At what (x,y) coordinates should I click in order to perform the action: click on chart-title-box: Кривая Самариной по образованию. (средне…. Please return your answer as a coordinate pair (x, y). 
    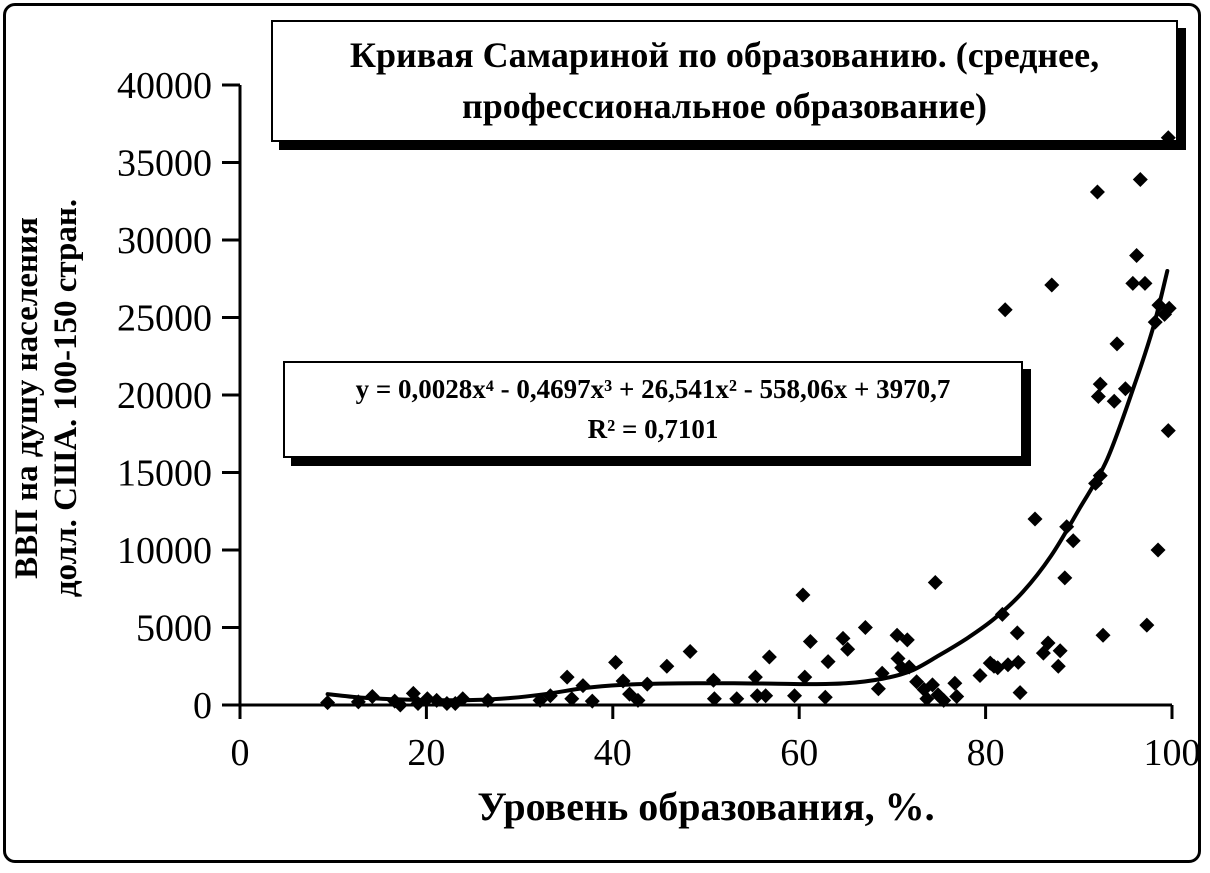
    Looking at the image, I should click on (724, 81).